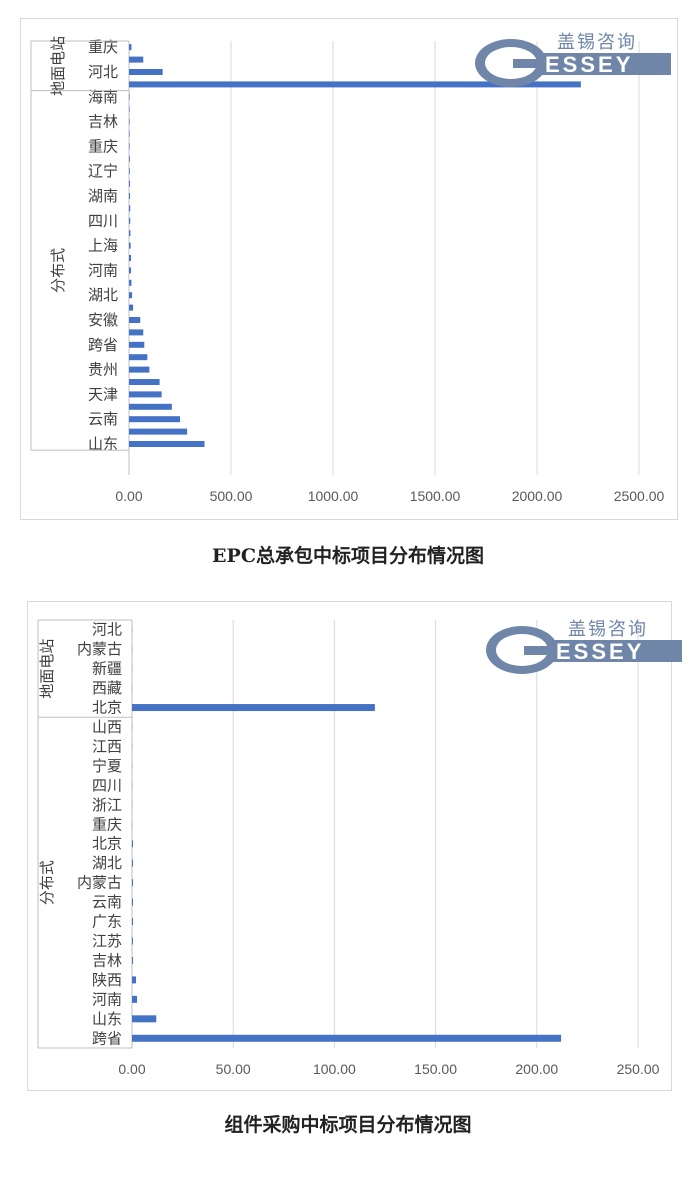 The image size is (696, 1184). What do you see at coordinates (348, 556) in the screenshot?
I see `epc-chart-caption: EPC总承包中标项目分布情况图` at bounding box center [348, 556].